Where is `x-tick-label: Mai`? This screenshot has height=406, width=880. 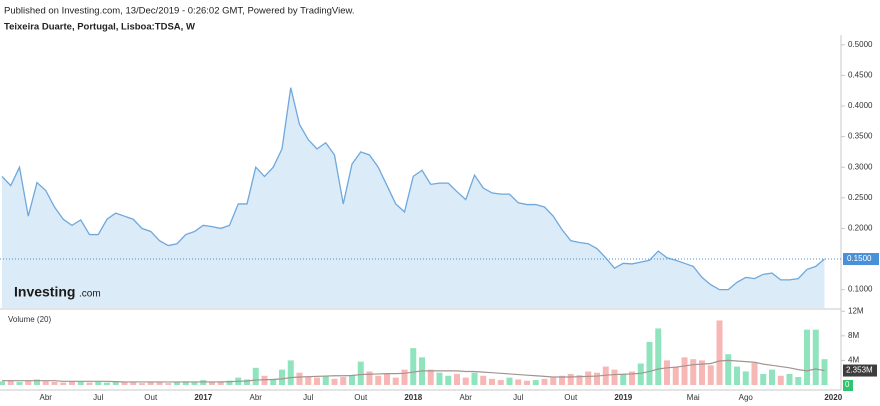 x-tick-label: Mai is located at coordinates (693, 397).